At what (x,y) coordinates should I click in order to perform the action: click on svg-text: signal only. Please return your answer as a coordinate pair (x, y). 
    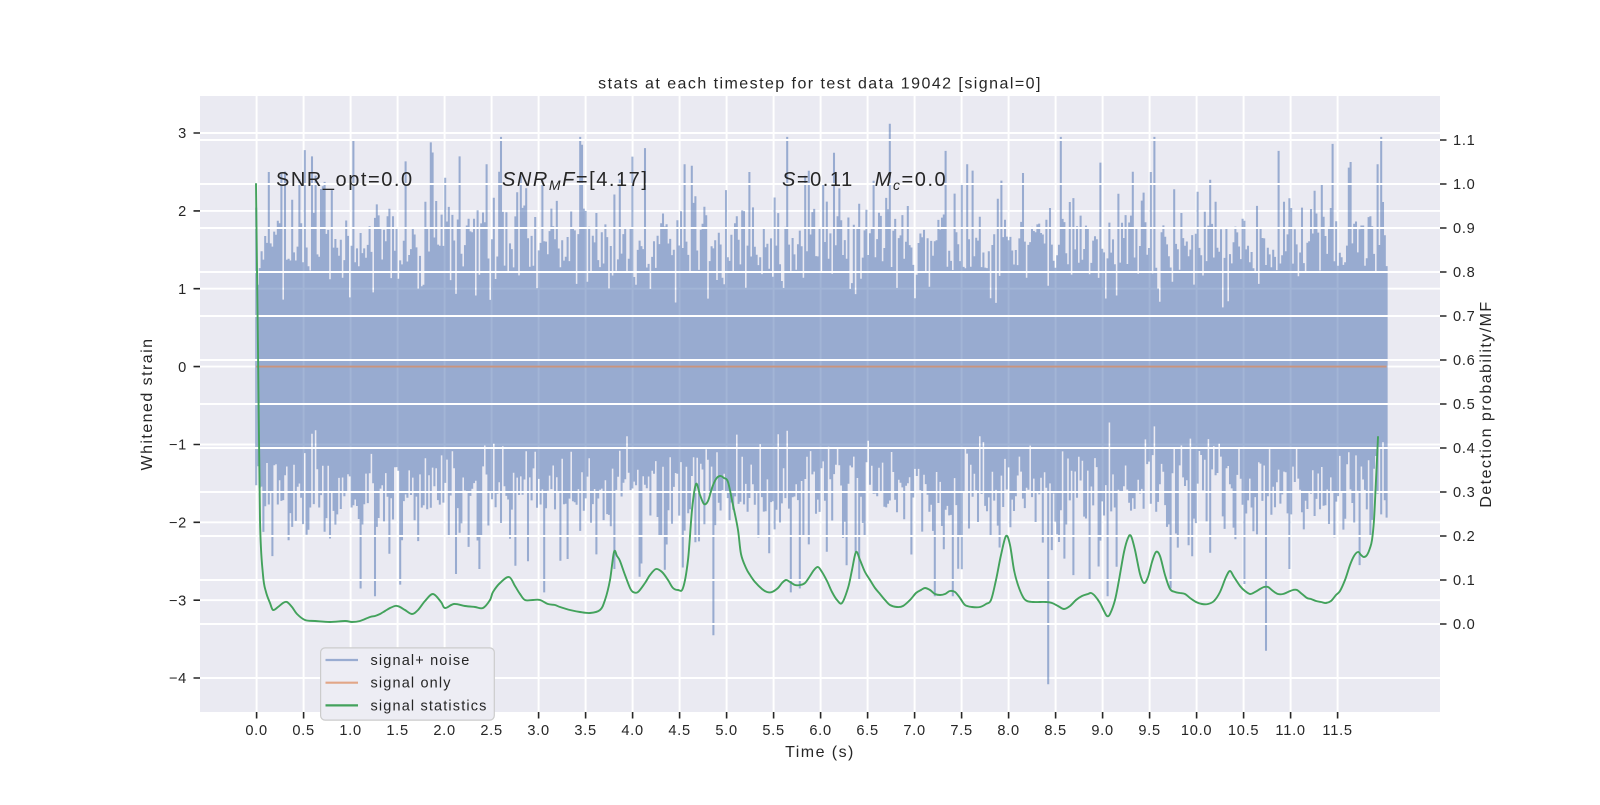
    Looking at the image, I should click on (411, 684).